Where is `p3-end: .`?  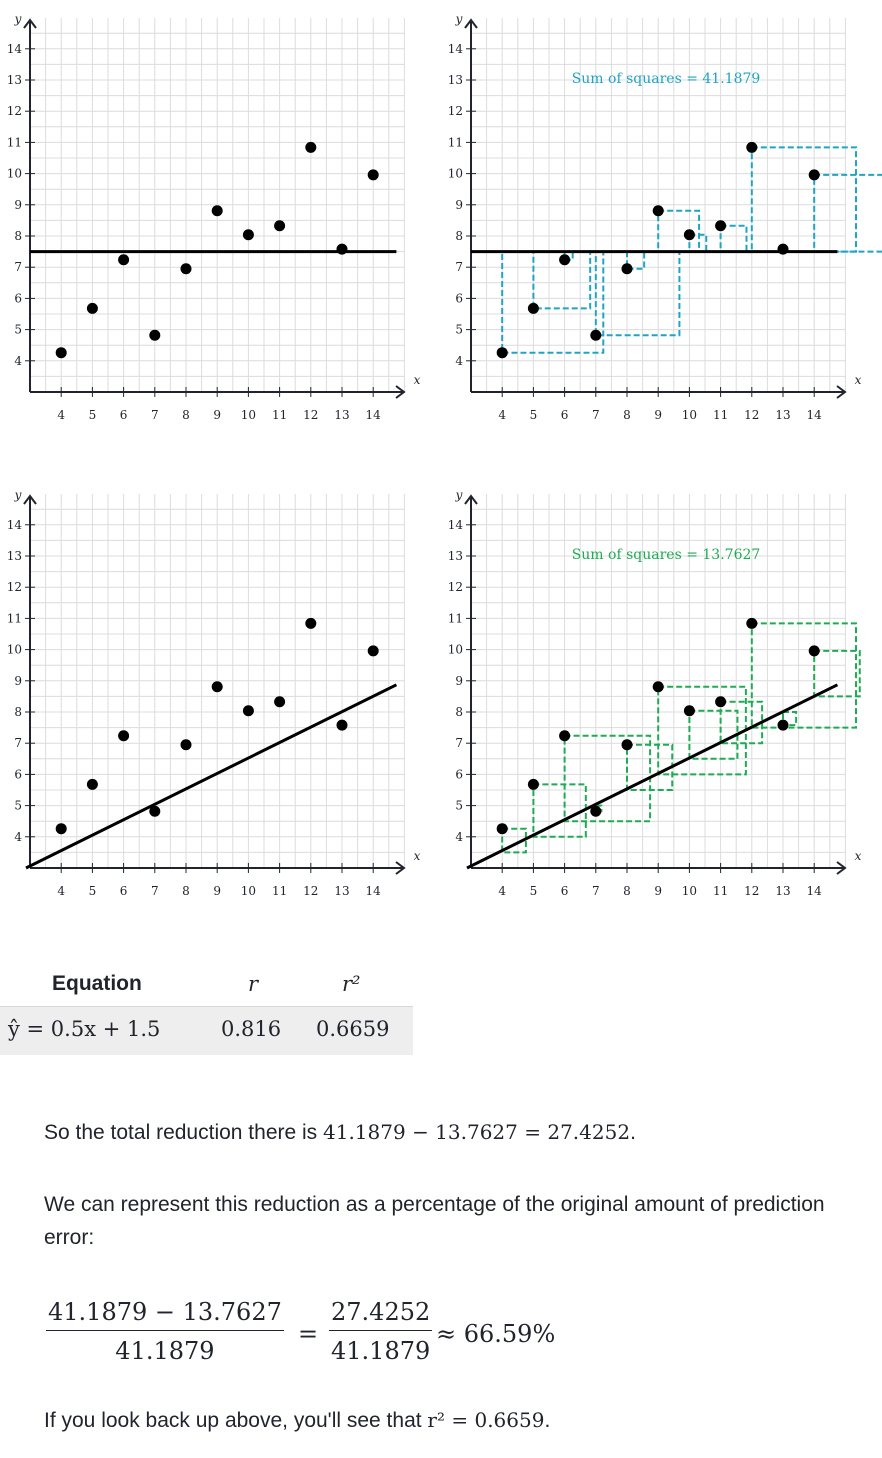
p3-end: . is located at coordinates (547, 1420).